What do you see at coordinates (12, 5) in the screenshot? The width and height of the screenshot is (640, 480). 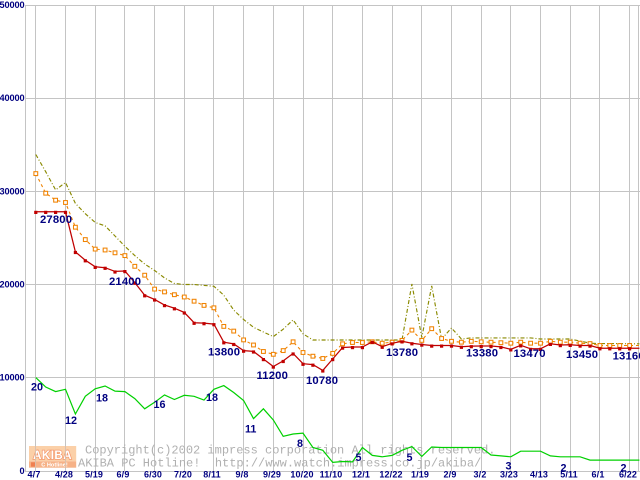 I see `svg-text: 50000` at bounding box center [12, 5].